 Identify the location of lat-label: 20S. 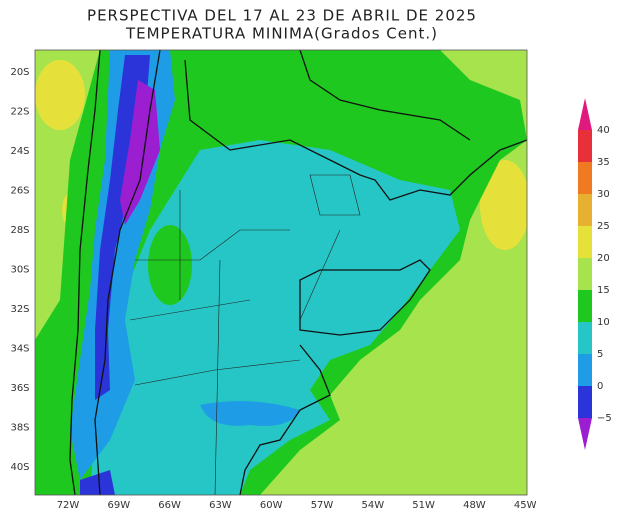
(19, 72).